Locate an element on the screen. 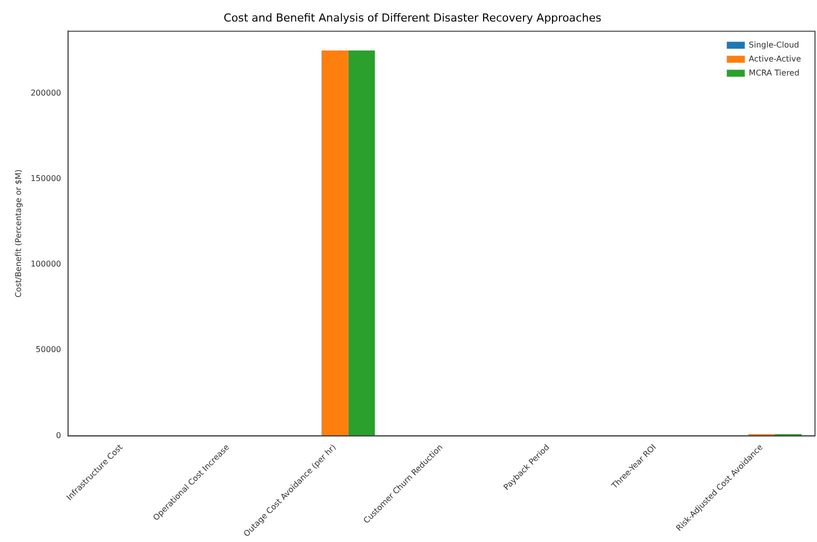  y-tick-label: 150000 is located at coordinates (46, 178).